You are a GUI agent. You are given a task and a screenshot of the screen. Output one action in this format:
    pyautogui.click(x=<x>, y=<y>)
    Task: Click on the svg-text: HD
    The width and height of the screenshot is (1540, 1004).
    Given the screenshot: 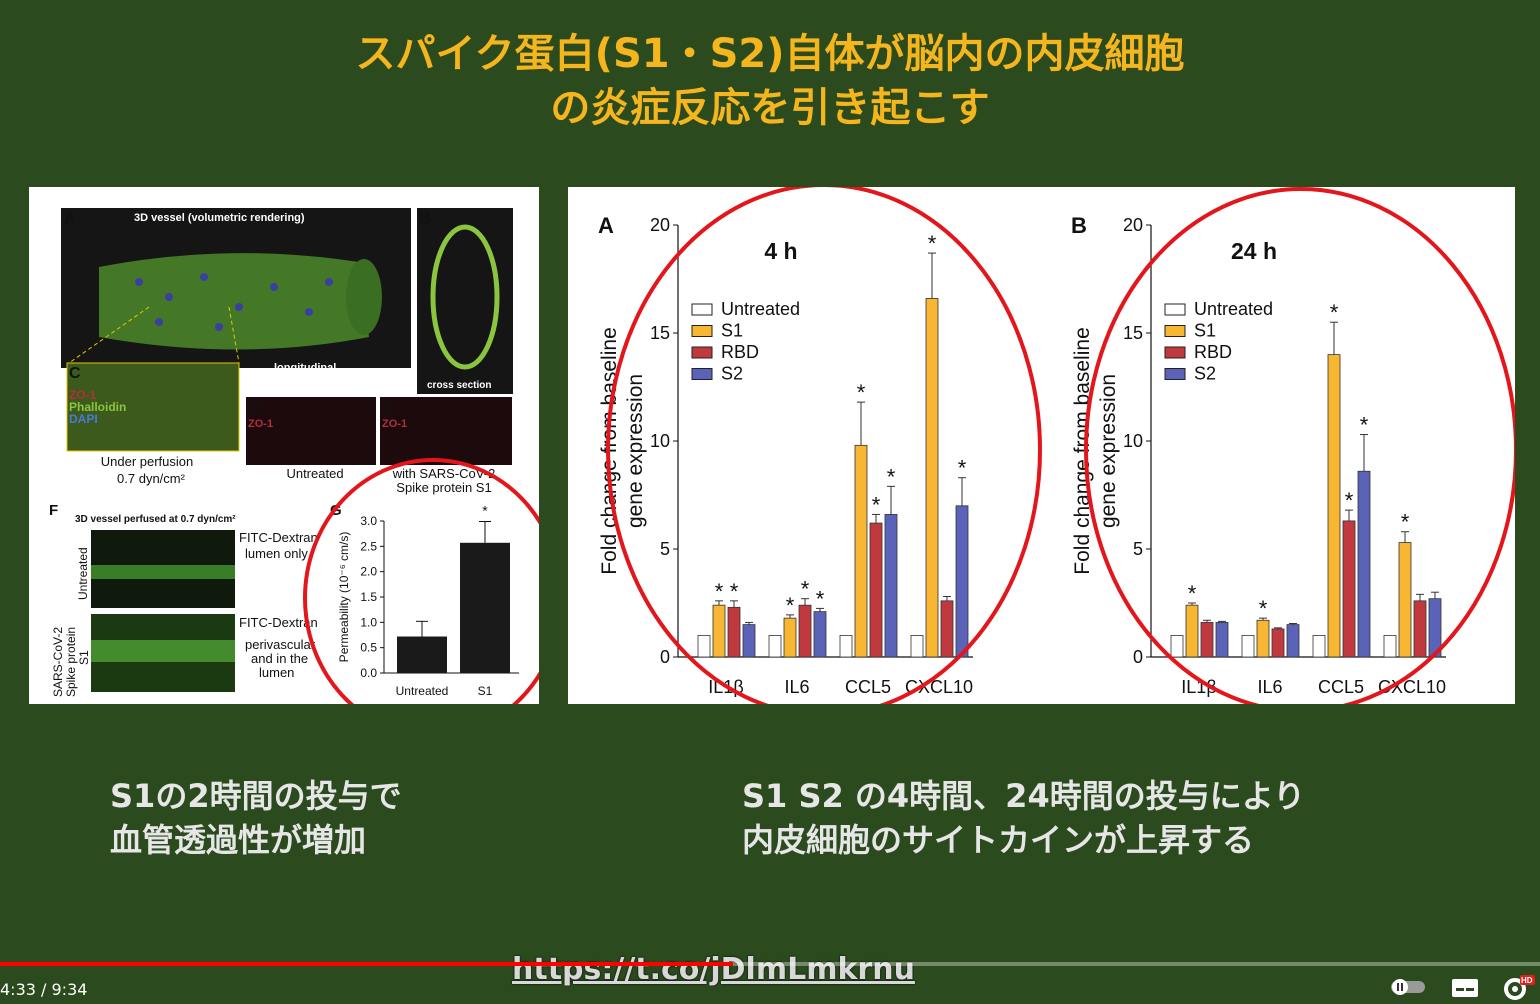 What is the action you would take?
    pyautogui.click(x=1527, y=980)
    